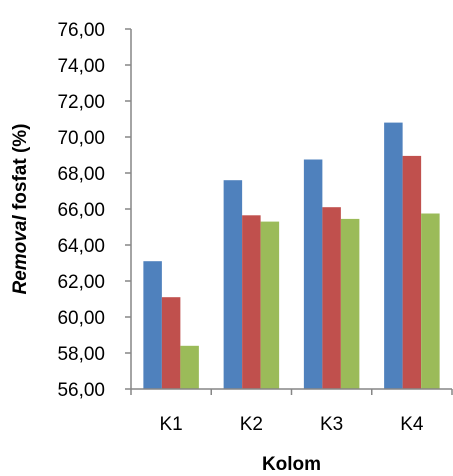 The image size is (453, 476). Describe the element at coordinates (81, 30) in the screenshot. I see `y-tick-label: 76,00` at that location.